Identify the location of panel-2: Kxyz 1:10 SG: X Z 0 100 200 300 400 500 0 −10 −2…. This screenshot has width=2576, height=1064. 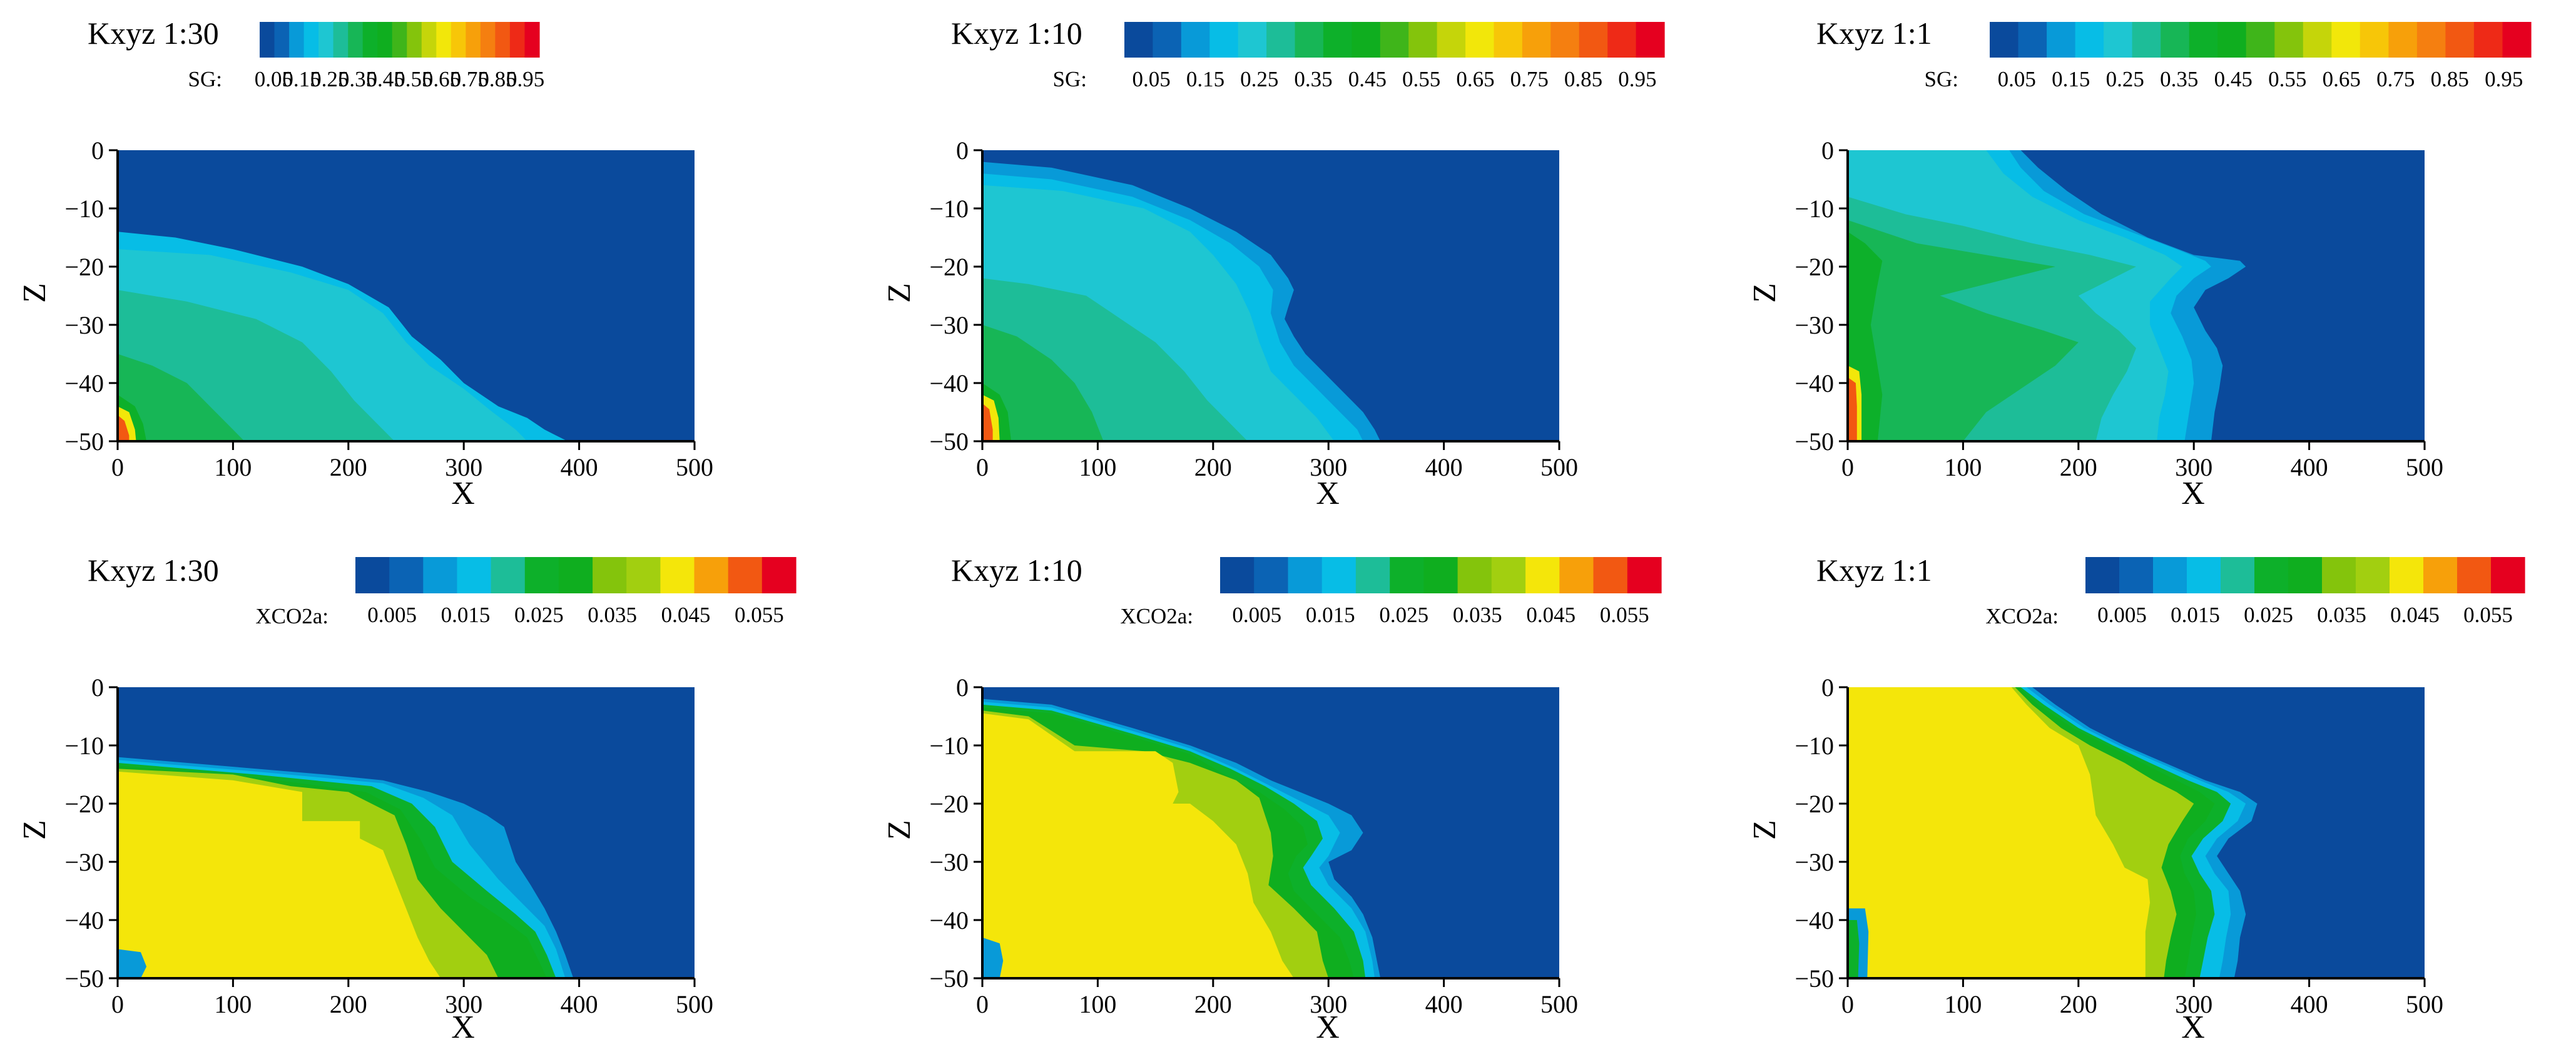
(1273, 263).